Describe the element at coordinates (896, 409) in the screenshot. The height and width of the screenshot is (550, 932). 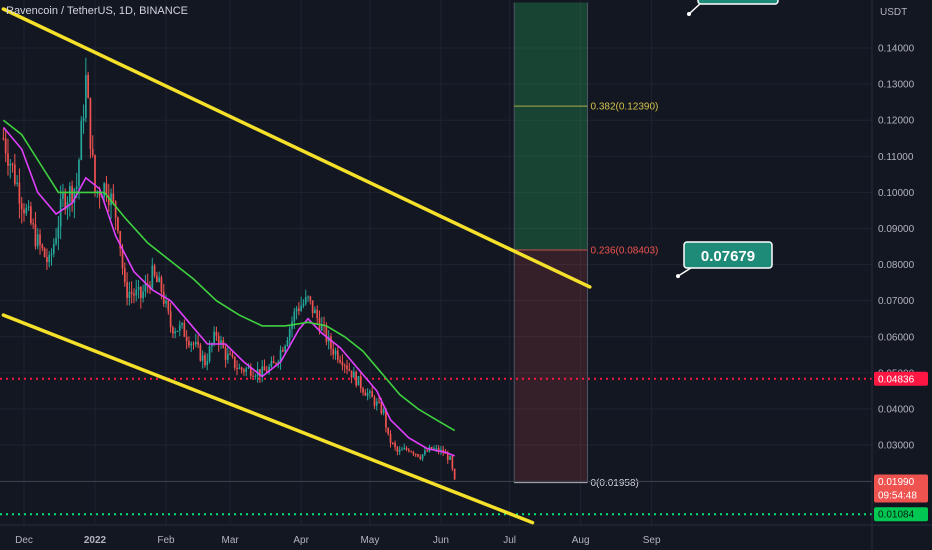
I see `y-tick-label: 0.04000` at that location.